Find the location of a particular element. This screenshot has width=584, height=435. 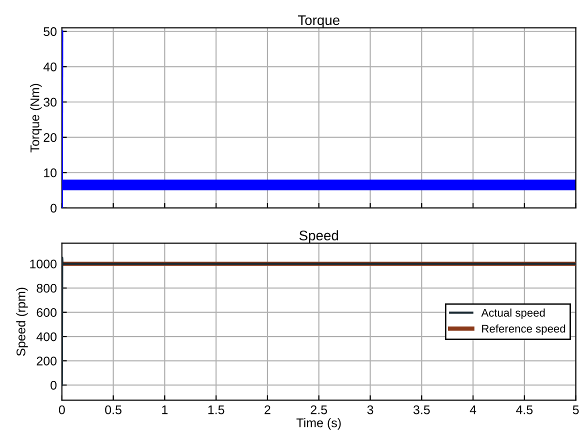

x-tick-label: 0.5 is located at coordinates (113, 409).